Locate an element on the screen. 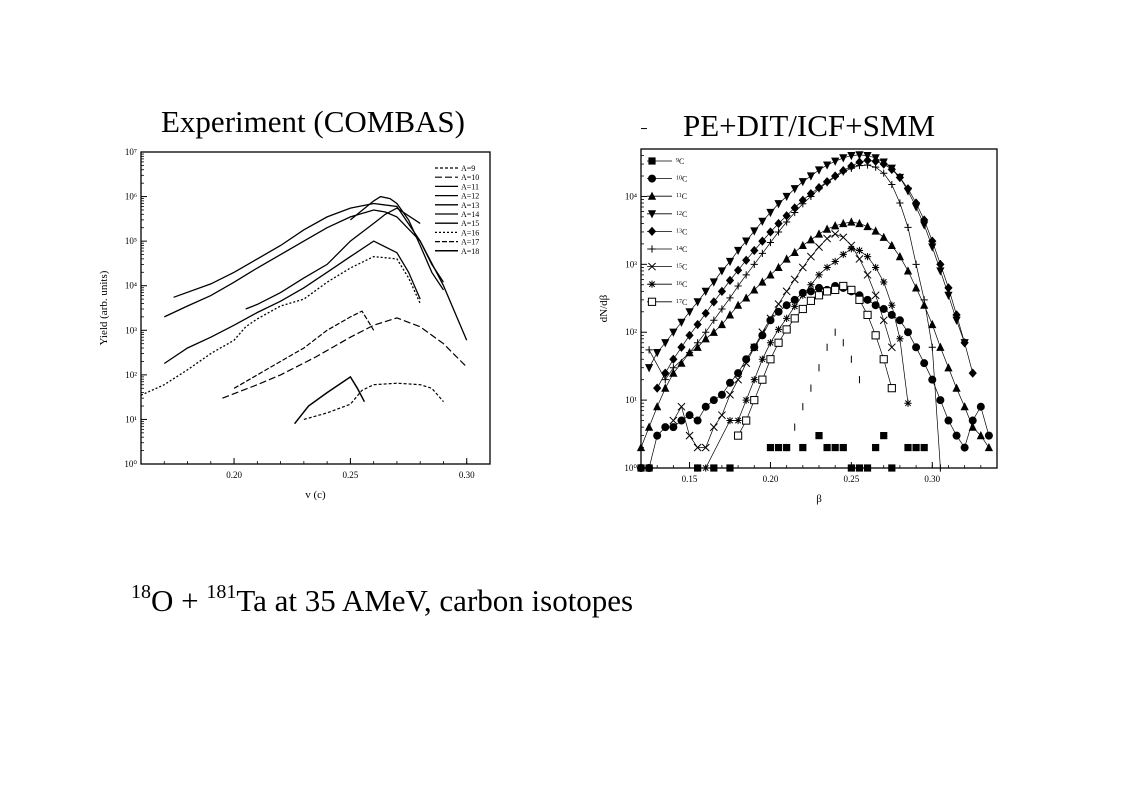 Image resolution: width=1122 pixels, height=793 pixels. reaction-caption: 18O + 181Ta at 35 AMeV, carbon isotopes is located at coordinates (382, 600).